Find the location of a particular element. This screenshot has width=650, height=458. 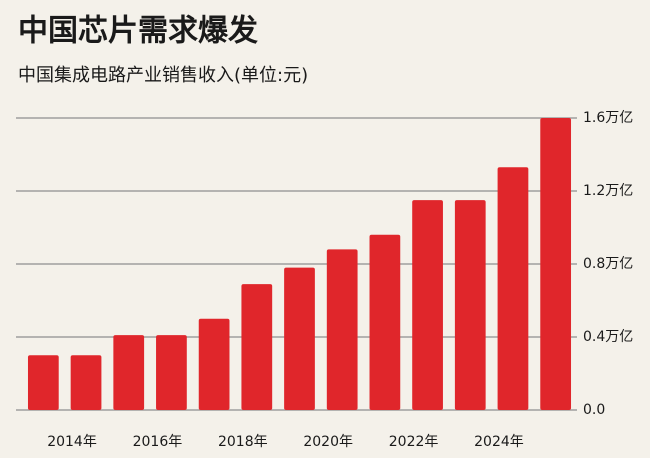

x-tick-label: 2016年 is located at coordinates (158, 442).